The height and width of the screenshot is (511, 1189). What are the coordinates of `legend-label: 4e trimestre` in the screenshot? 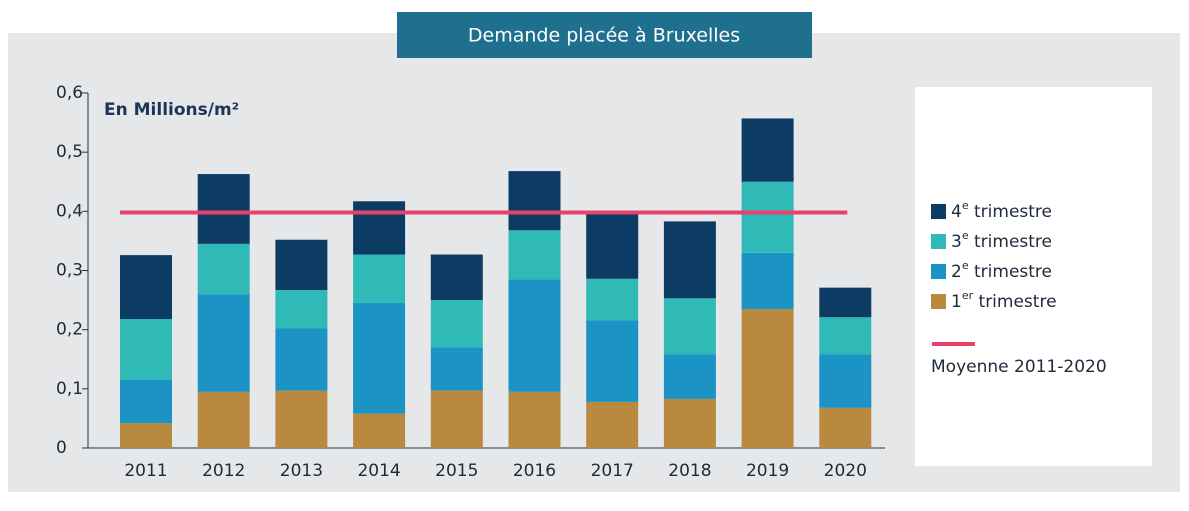 It's located at (1001, 210).